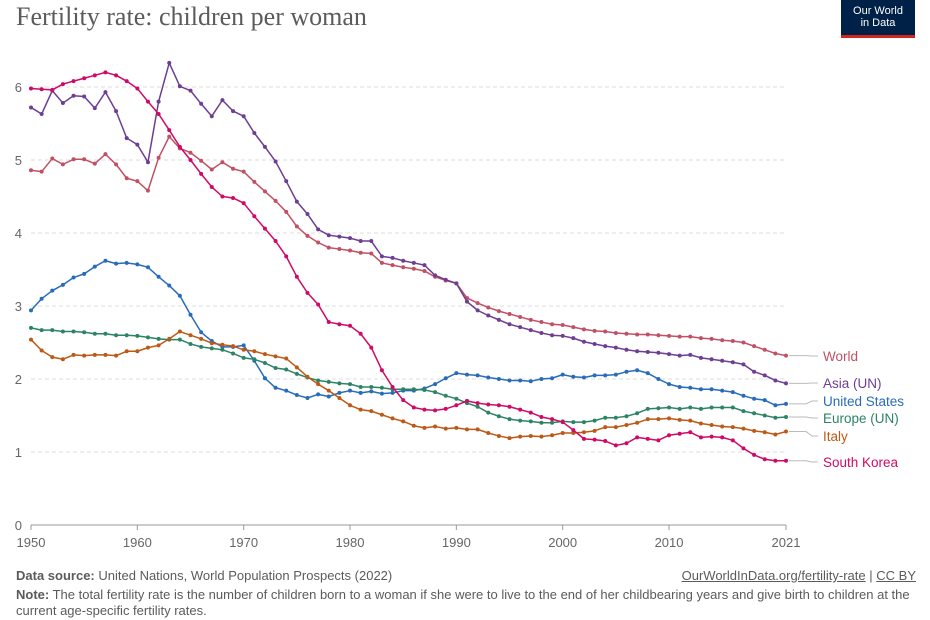 The image size is (930, 620). I want to click on y-tick-label: 0, so click(18, 525).